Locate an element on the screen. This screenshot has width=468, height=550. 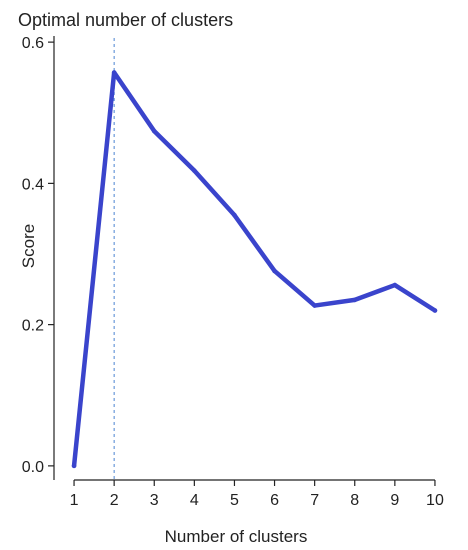
x-tick-label: 2 is located at coordinates (114, 500).